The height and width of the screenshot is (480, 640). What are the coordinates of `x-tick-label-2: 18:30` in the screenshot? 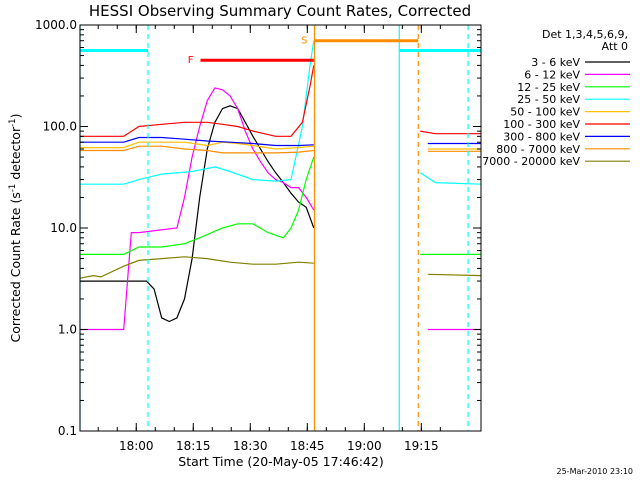 It's located at (250, 446).